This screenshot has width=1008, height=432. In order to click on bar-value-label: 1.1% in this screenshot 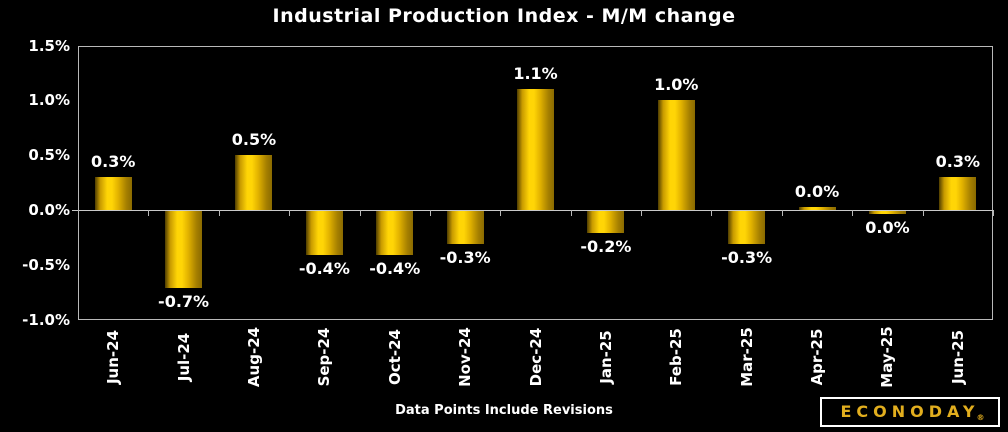, I will do `click(535, 73)`.